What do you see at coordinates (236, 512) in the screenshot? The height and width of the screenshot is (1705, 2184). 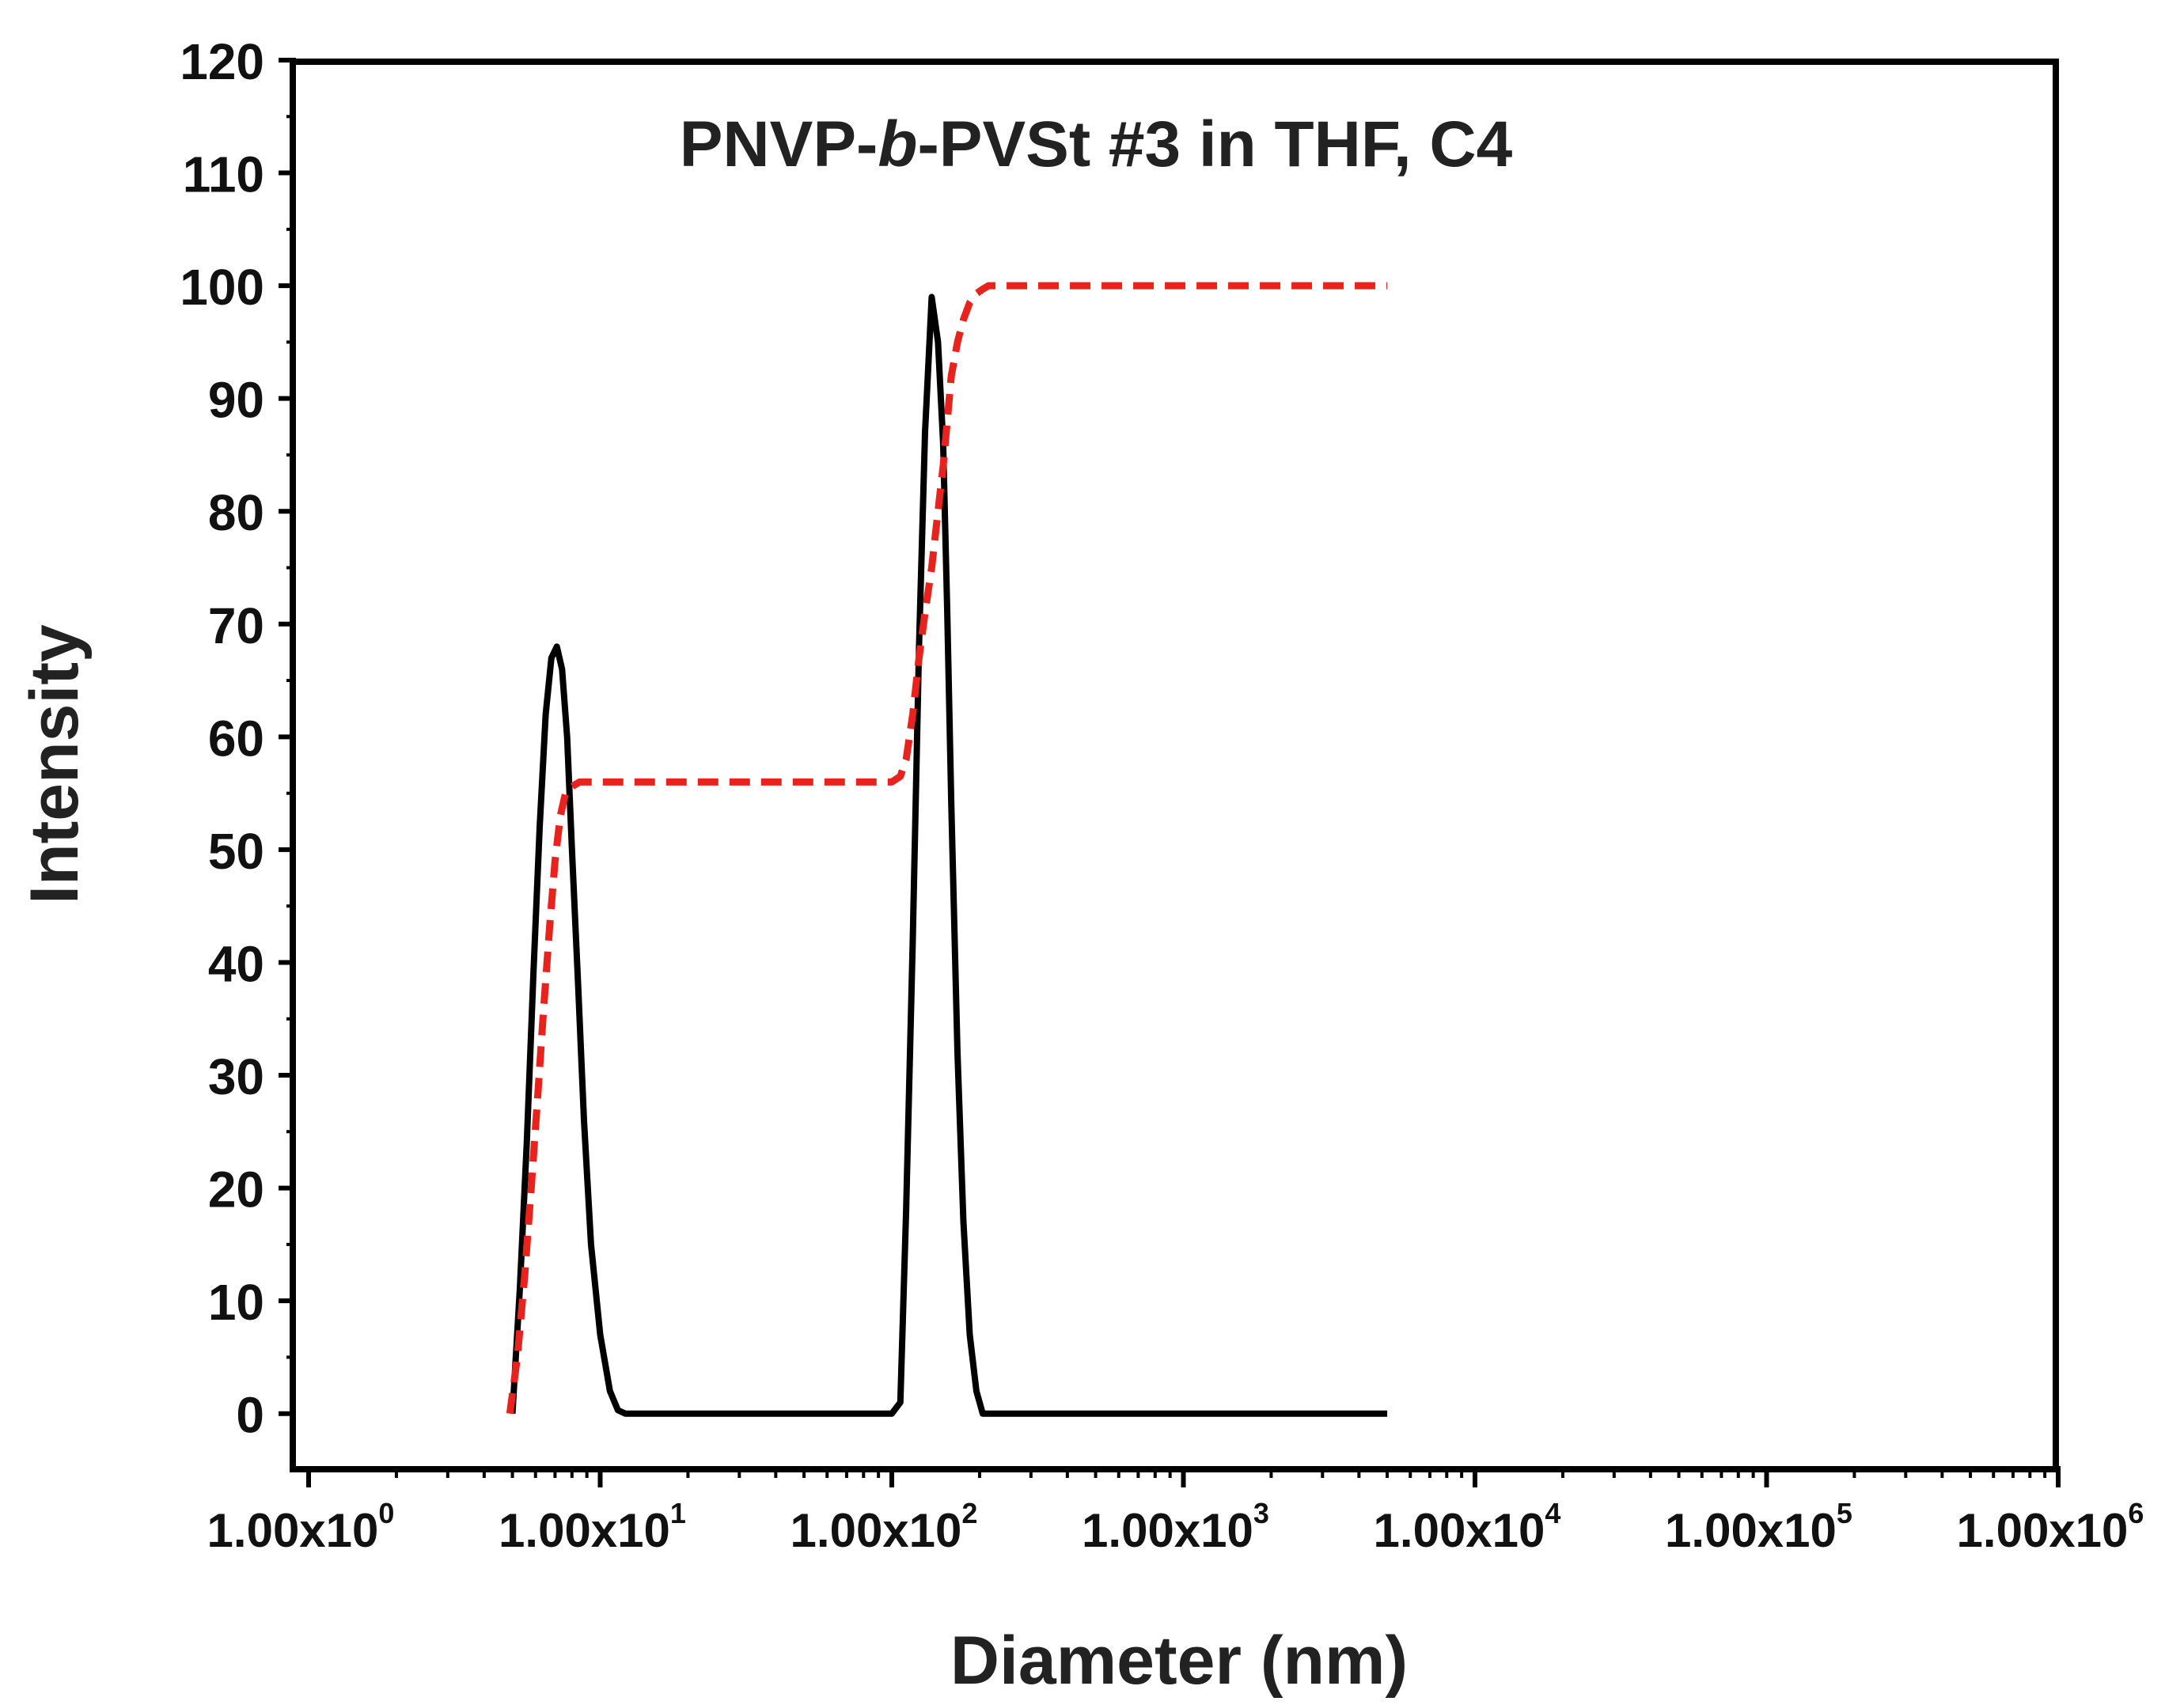 I see `y-tick-label: 80` at bounding box center [236, 512].